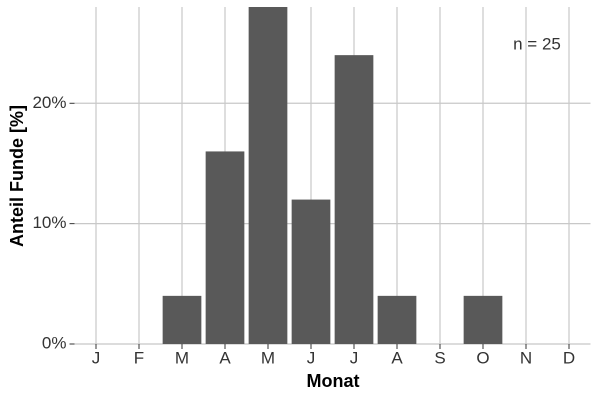  What do you see at coordinates (49, 222) in the screenshot?
I see `y-tick-label: 10%` at bounding box center [49, 222].